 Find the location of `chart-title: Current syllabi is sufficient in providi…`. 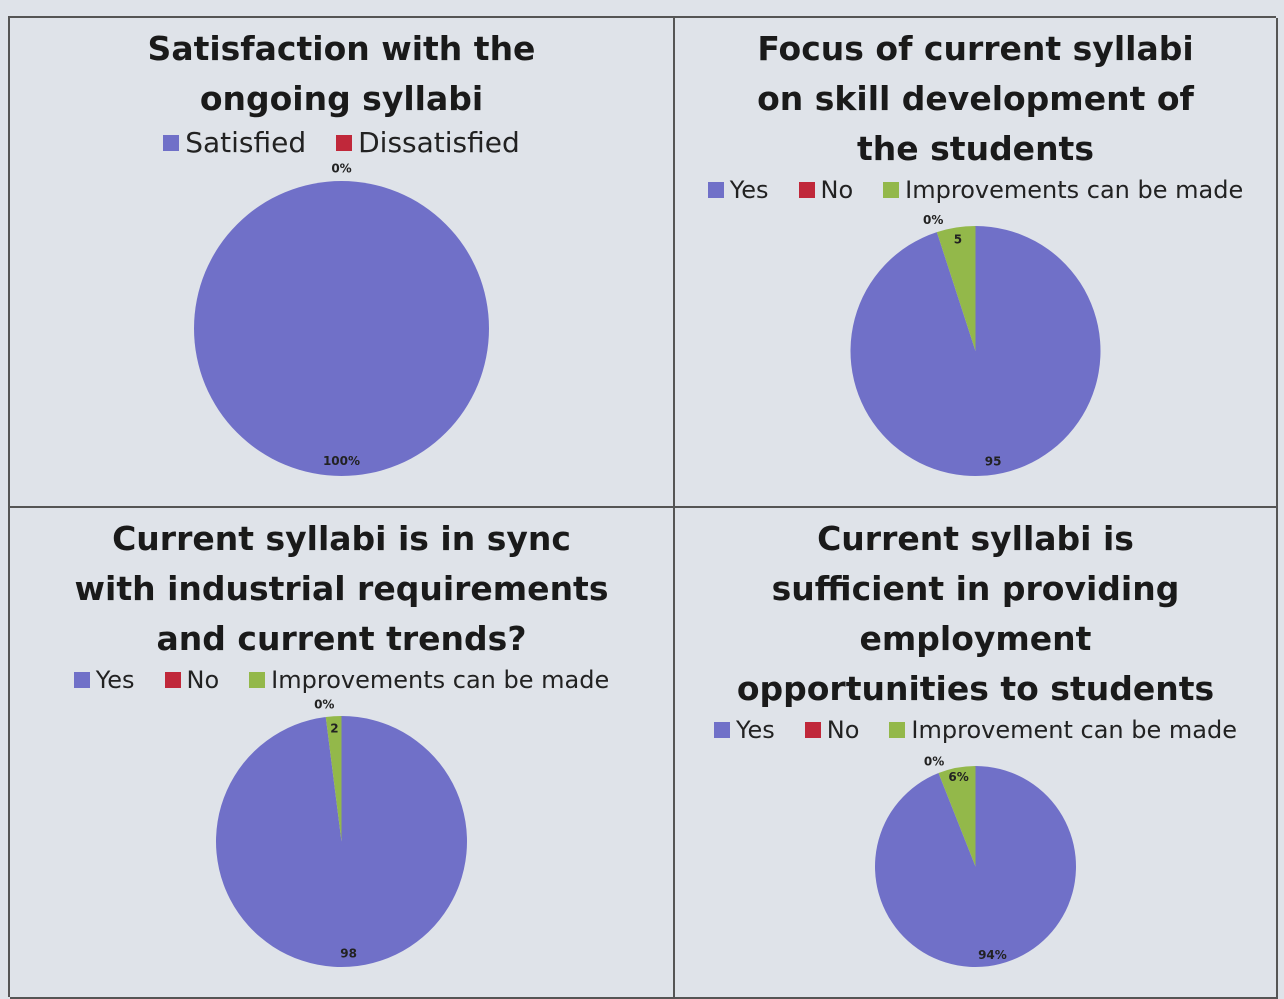

chart-title: Current syllabi is sufficient in providi… is located at coordinates (975, 613).